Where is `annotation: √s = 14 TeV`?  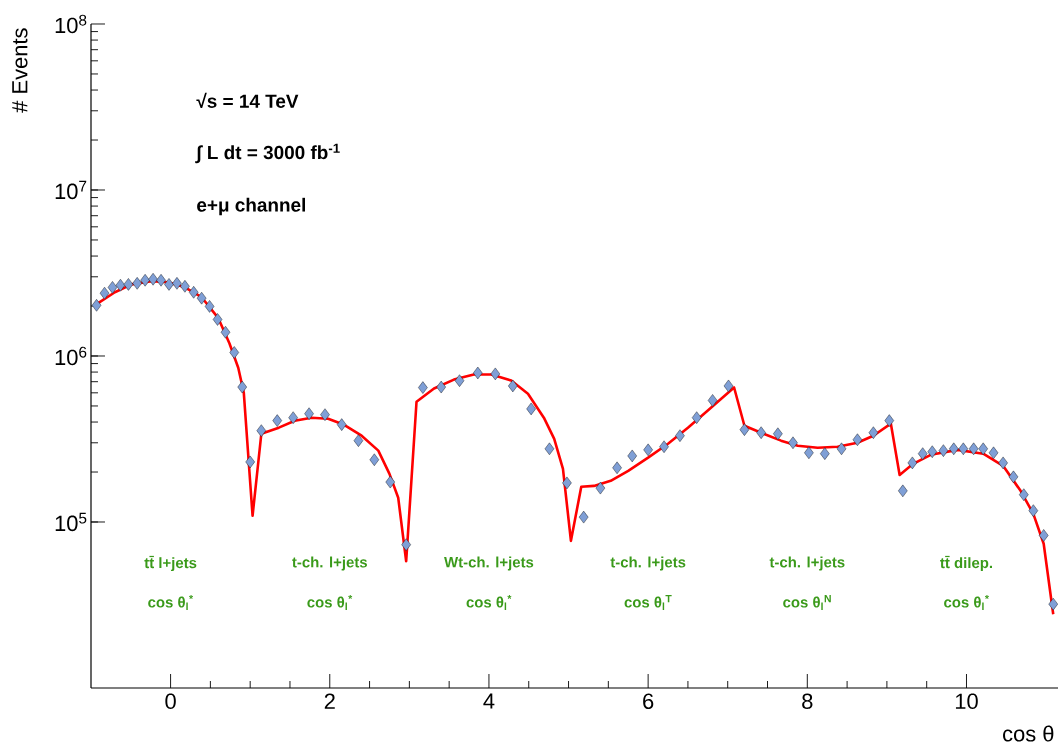 annotation: √s = 14 TeV is located at coordinates (247, 100).